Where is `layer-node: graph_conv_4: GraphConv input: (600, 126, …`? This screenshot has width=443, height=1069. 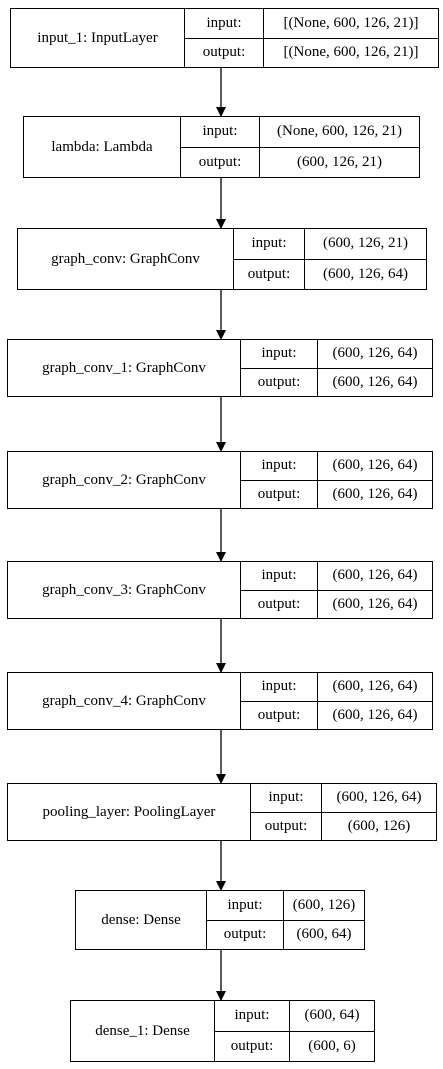 layer-node: graph_conv_4: GraphConv input: (600, 126, … is located at coordinates (220, 701).